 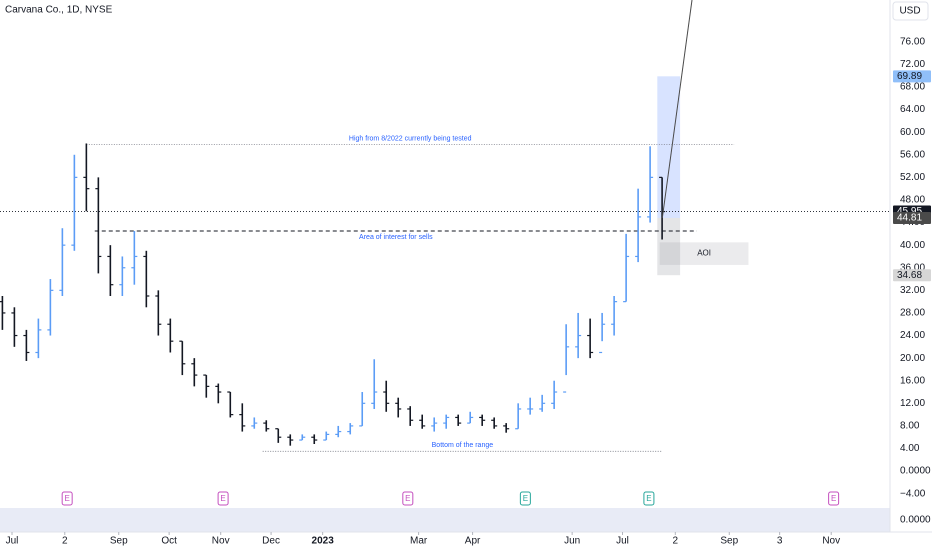 I want to click on y-tick-label: 68.00, so click(x=912, y=87).